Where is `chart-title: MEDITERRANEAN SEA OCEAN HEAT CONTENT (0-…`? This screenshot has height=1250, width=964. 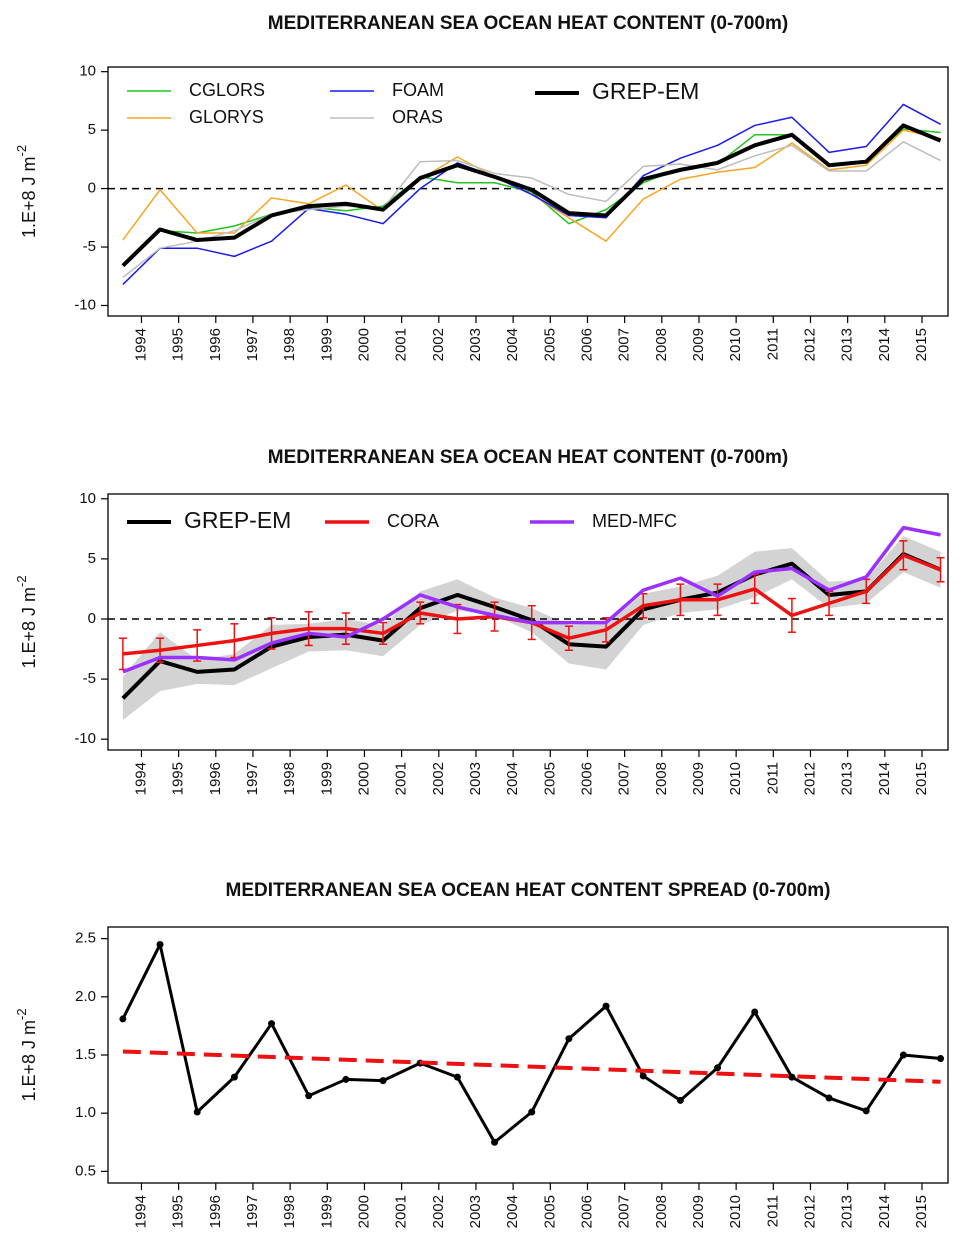 chart-title: MEDITERRANEAN SEA OCEAN HEAT CONTENT (0-… is located at coordinates (528, 457).